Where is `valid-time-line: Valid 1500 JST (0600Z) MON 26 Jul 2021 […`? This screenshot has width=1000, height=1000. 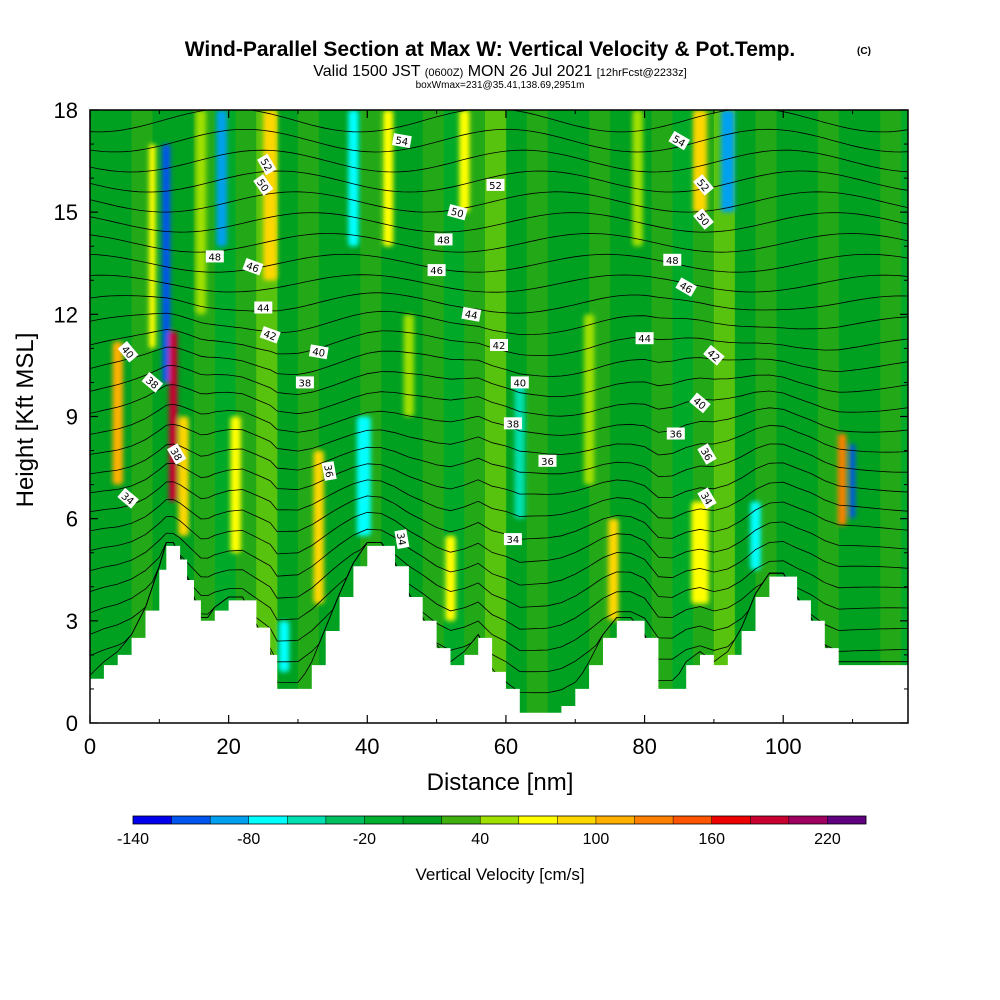 valid-time-line: Valid 1500 JST (0600Z) MON 26 Jul 2021 [… is located at coordinates (499, 71).